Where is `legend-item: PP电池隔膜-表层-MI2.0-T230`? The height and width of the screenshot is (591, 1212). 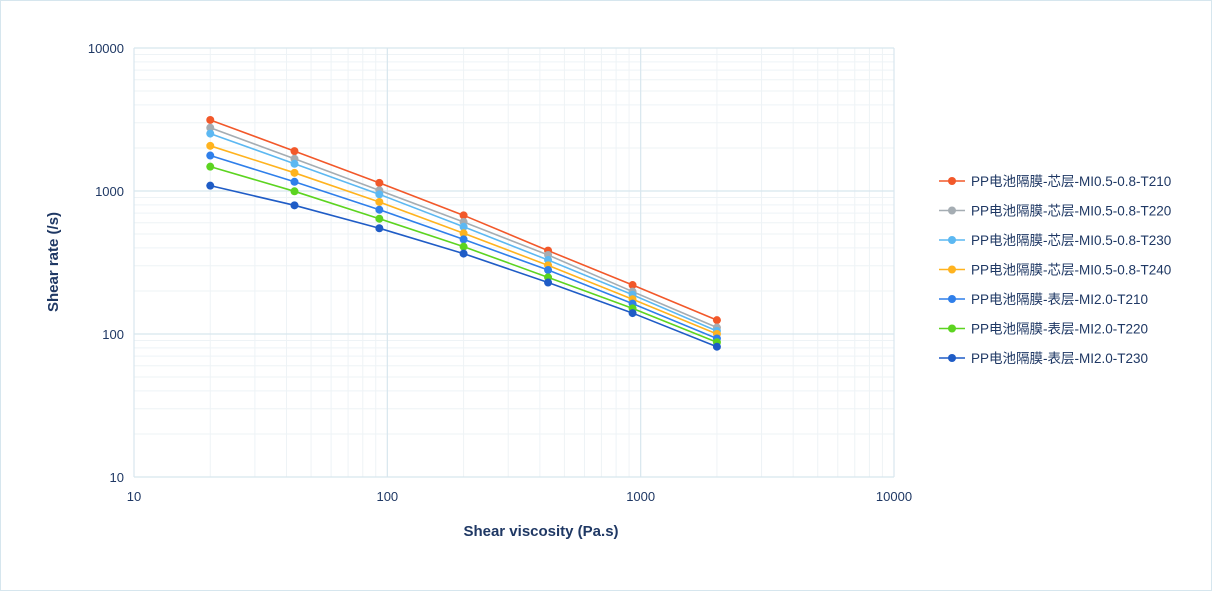 legend-item: PP电池隔膜-表层-MI2.0-T230 is located at coordinates (1043, 358).